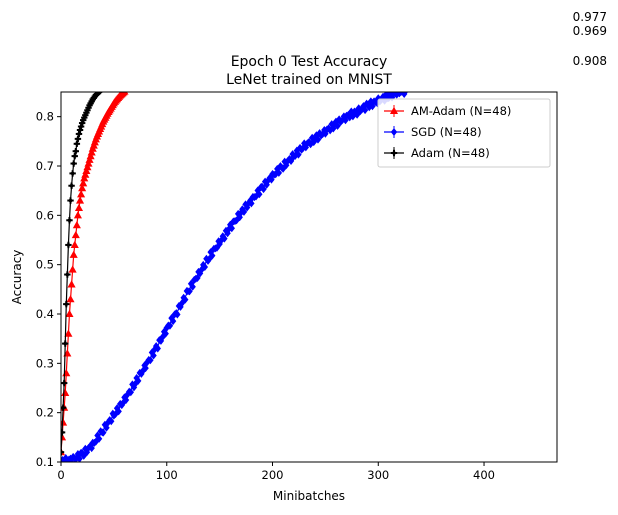  I want to click on legend-marker-sgd, so click(394, 132).